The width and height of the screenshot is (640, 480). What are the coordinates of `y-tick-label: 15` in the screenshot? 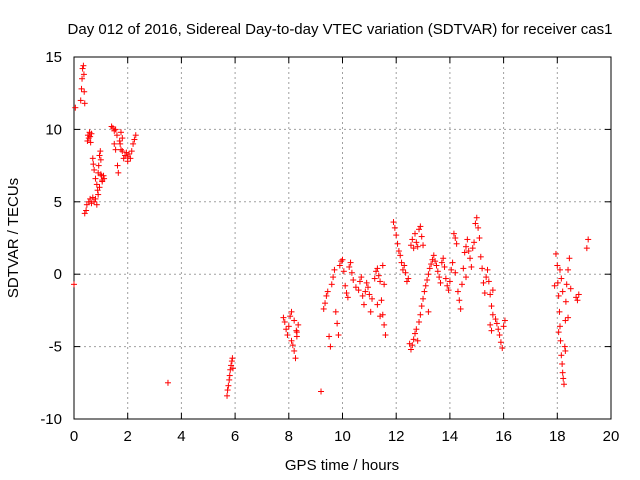 It's located at (53, 57).